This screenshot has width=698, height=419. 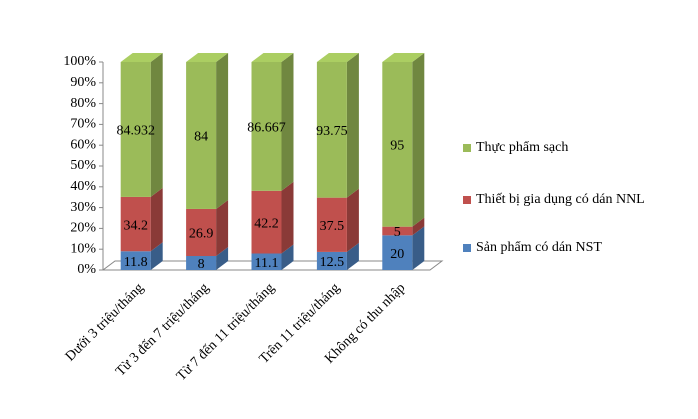 What do you see at coordinates (79, 61) in the screenshot?
I see `y-tick-label: 100%` at bounding box center [79, 61].